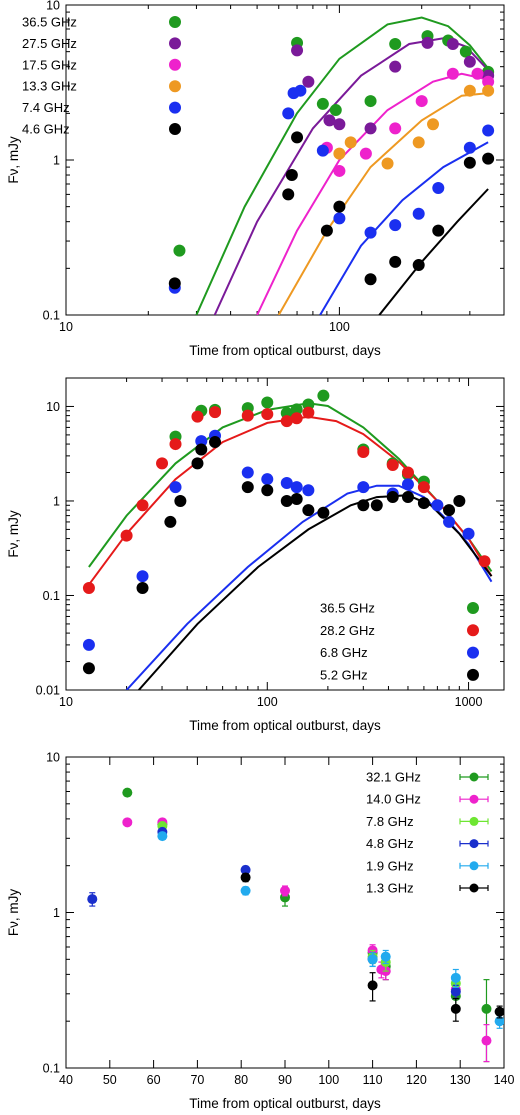  Describe the element at coordinates (241, 1080) in the screenshot. I see `x-tick-label: 80` at that location.